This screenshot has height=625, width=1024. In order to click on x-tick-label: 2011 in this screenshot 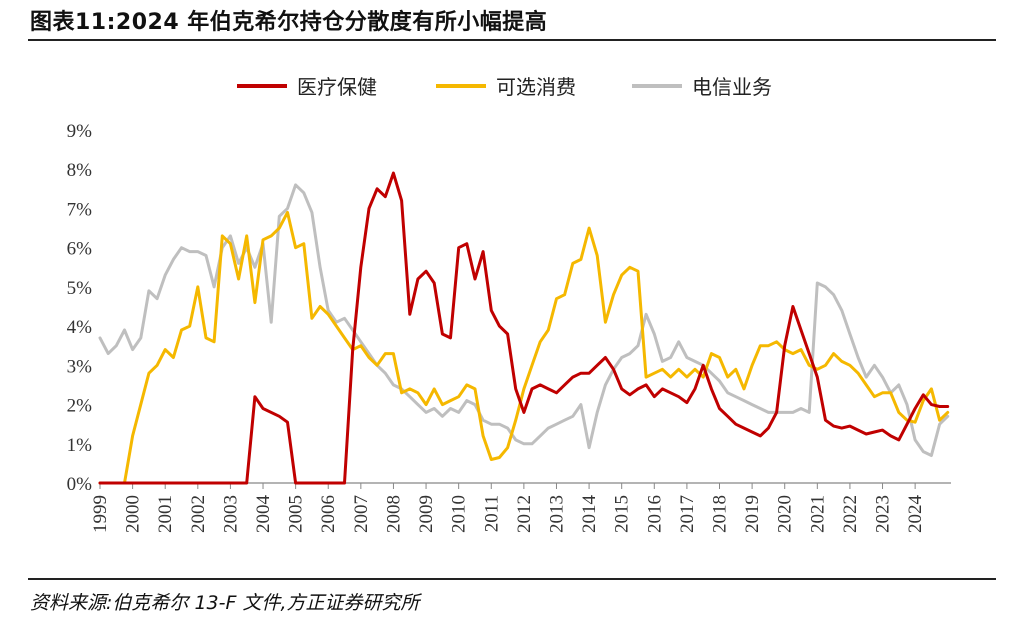, I will do `click(491, 513)`.